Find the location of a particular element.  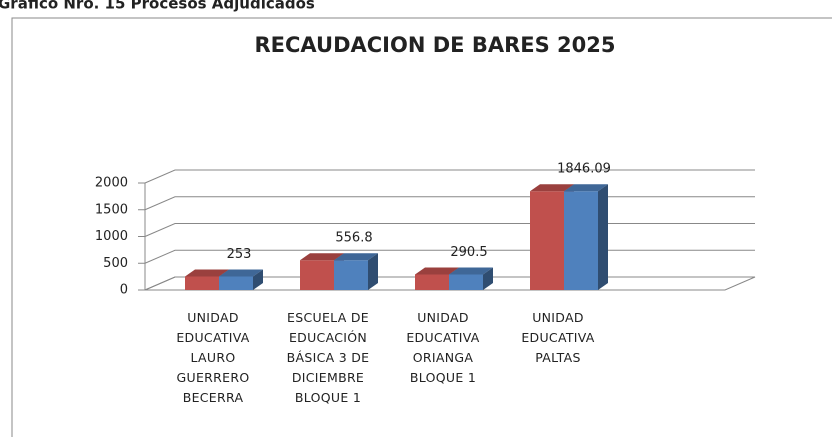

x-tick-label: UNIDAD EDUCATIVA LAURO GUERRERO BECERRA is located at coordinates (213, 357).